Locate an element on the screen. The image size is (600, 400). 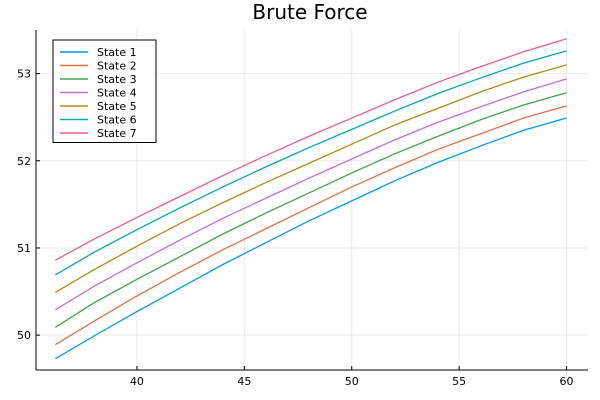
chart-title: Brute Force is located at coordinates (309, 12).